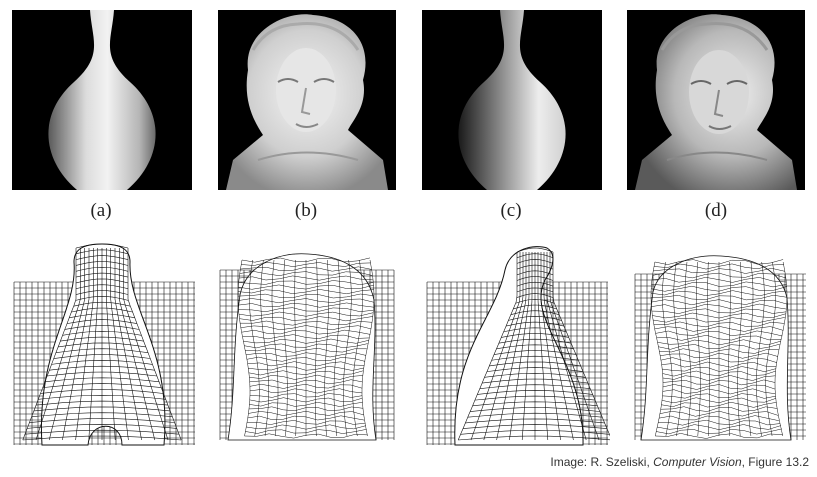 This screenshot has width=817, height=477. I want to click on panel-c-vase-shading, so click(512, 100).